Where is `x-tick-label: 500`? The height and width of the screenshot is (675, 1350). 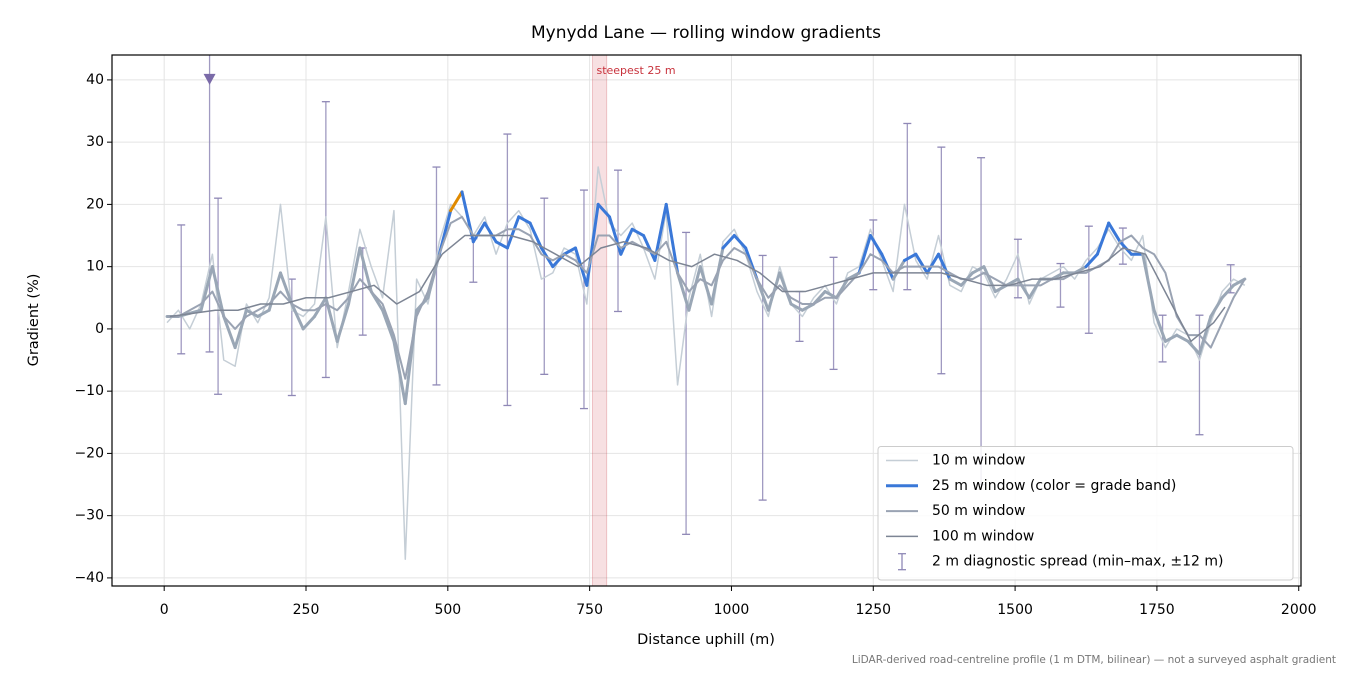
x-tick-label: 500 is located at coordinates (447, 610).